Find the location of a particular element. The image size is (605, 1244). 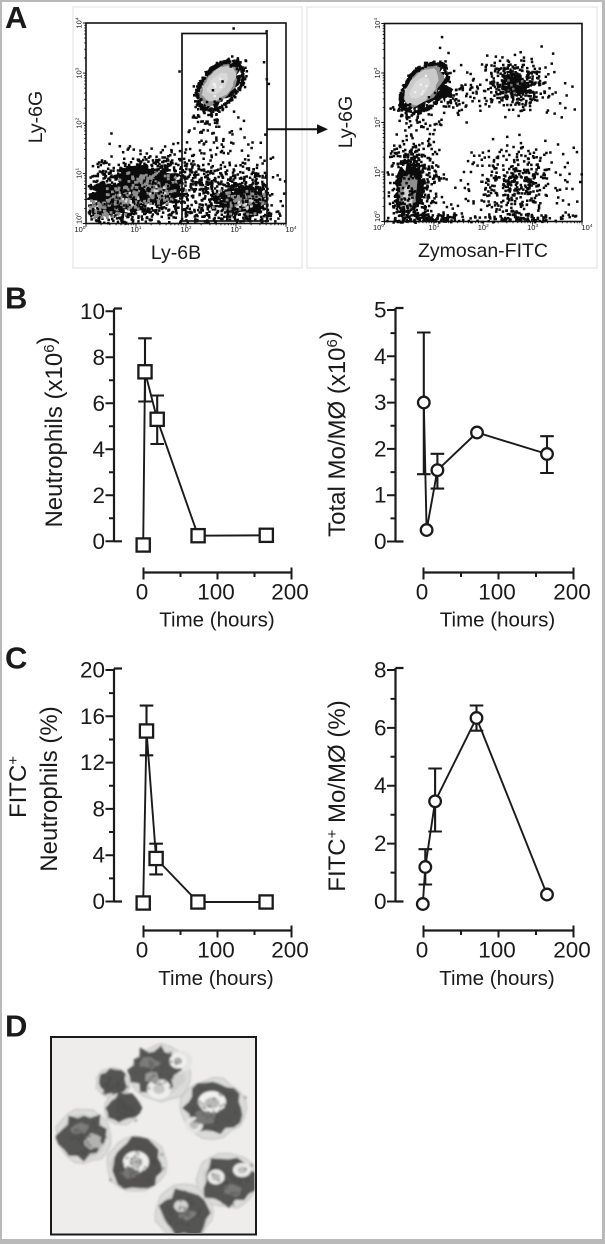

svg-text: FITC+ Mo/MØ (%) is located at coordinates (337, 795).